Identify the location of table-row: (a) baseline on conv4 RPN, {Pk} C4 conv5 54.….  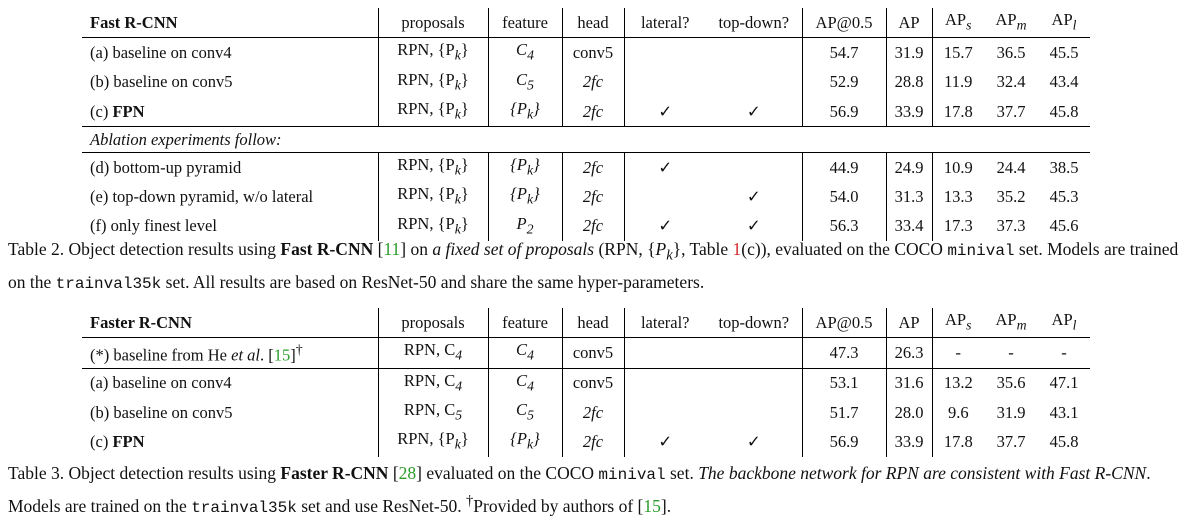
(586, 52).